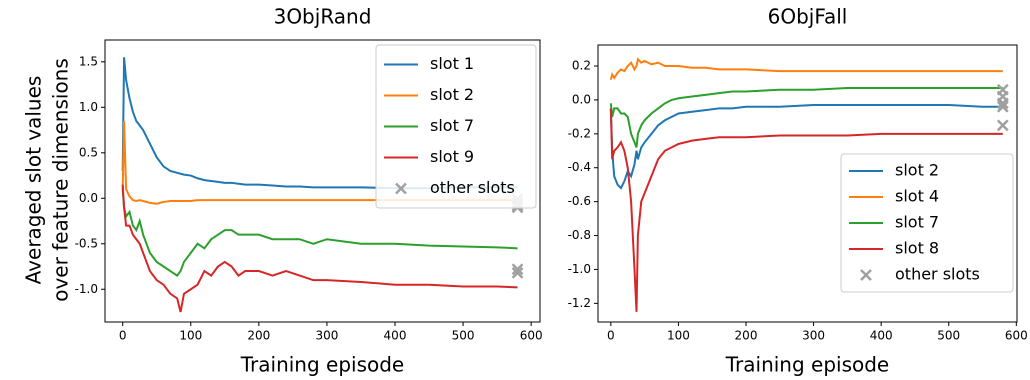 Image resolution: width=1030 pixels, height=380 pixels. Describe the element at coordinates (34, 180) in the screenshot. I see `y-axis-label: Averaged slot values` at that location.